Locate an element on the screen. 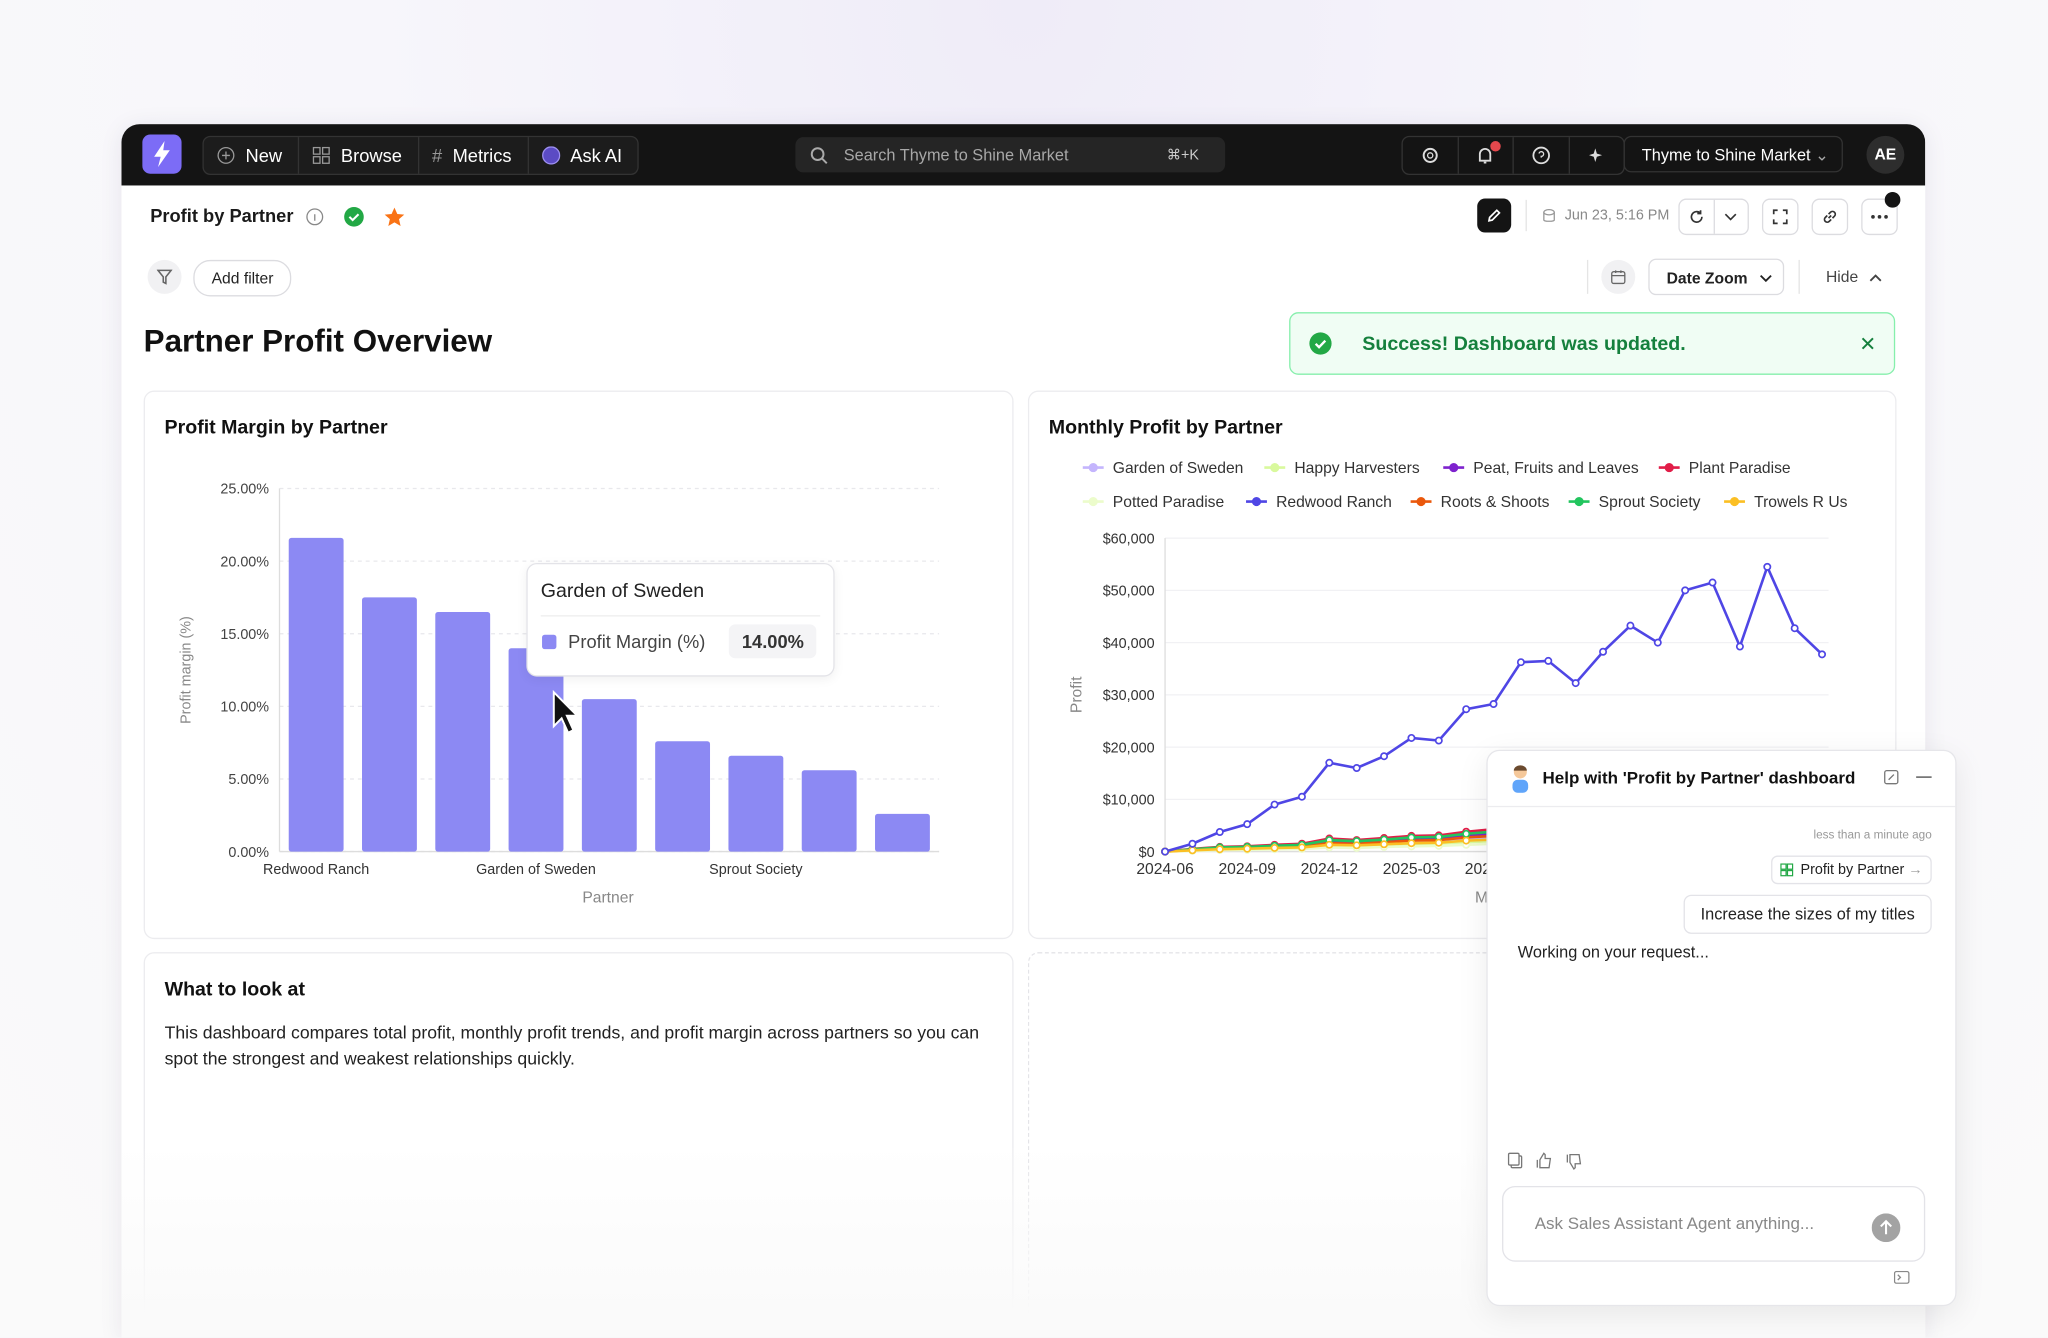  text-card-title: What to look at is located at coordinates (234, 989).